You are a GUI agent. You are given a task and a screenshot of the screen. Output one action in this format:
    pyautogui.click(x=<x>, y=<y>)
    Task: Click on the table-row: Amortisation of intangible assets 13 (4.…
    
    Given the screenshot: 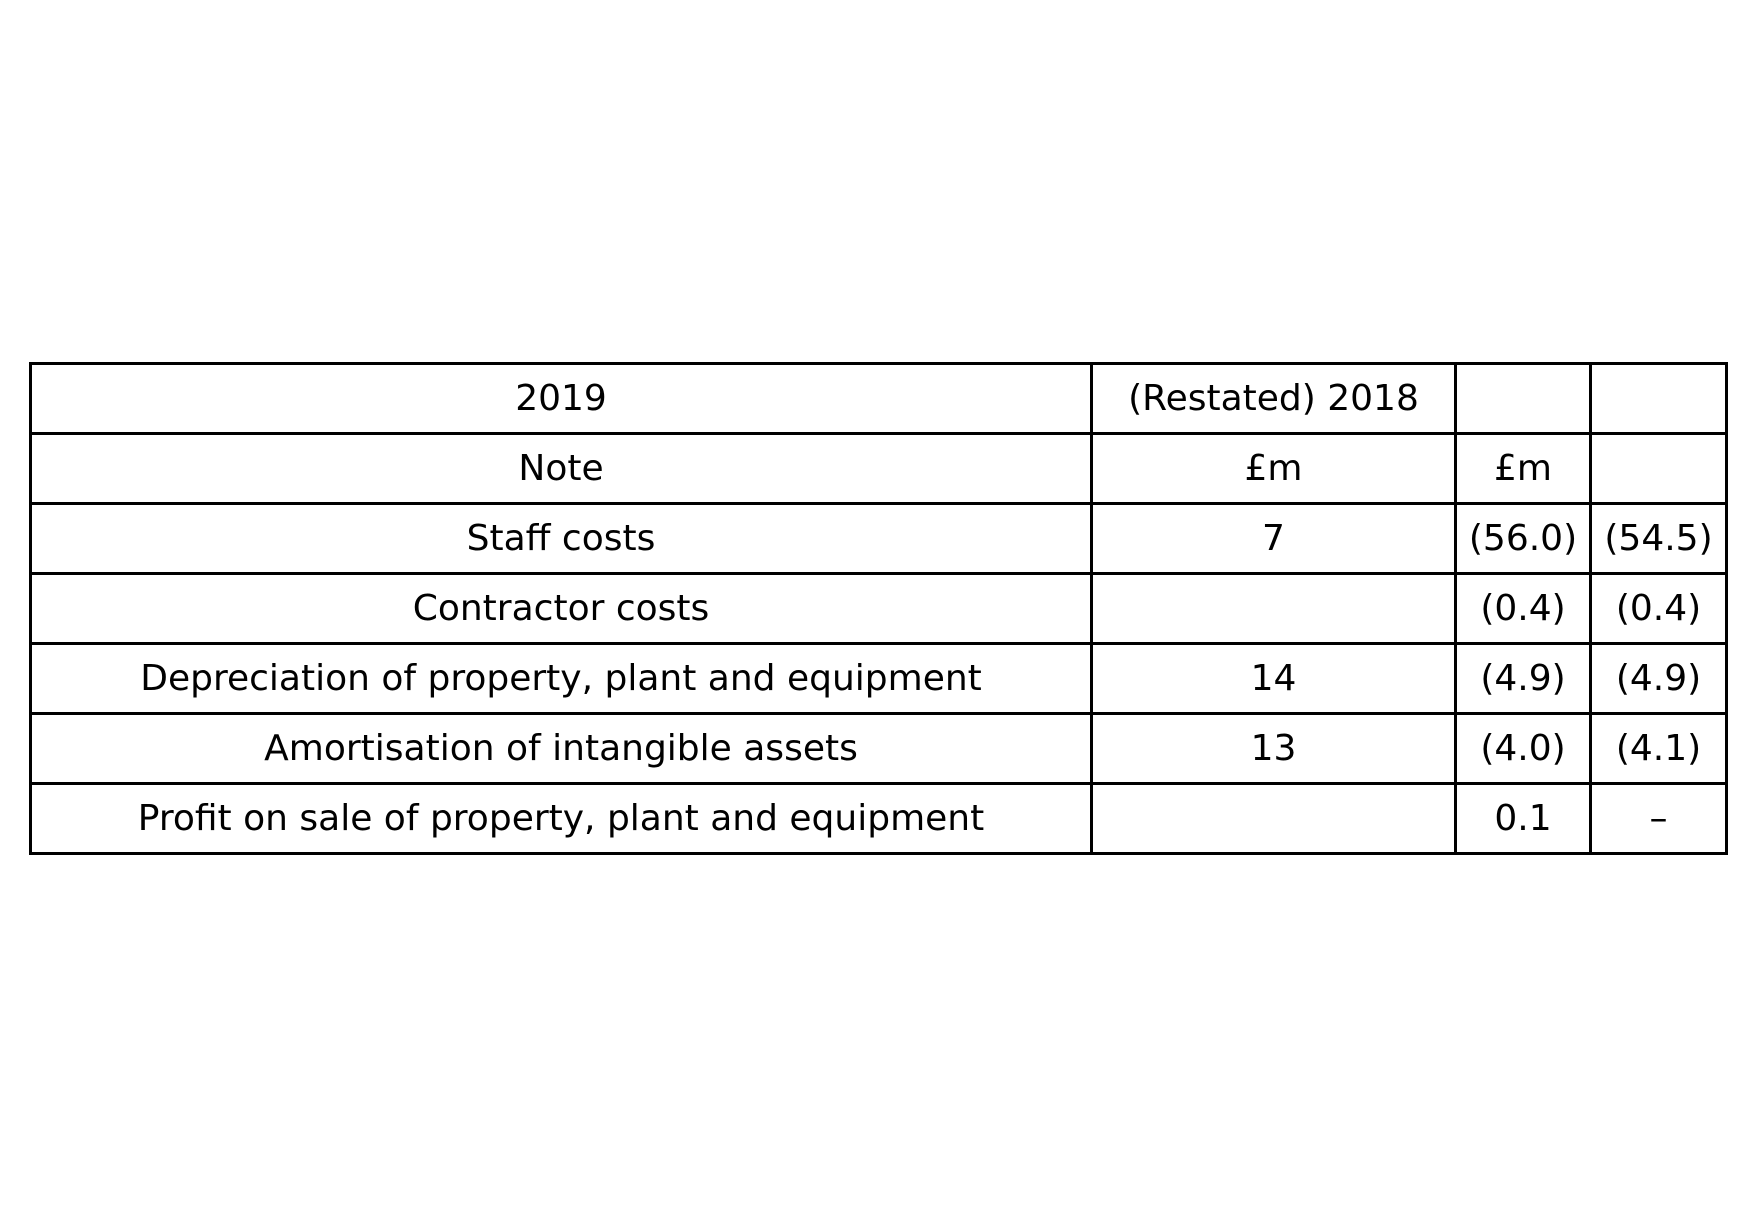 What is the action you would take?
    pyautogui.click(x=878, y=748)
    